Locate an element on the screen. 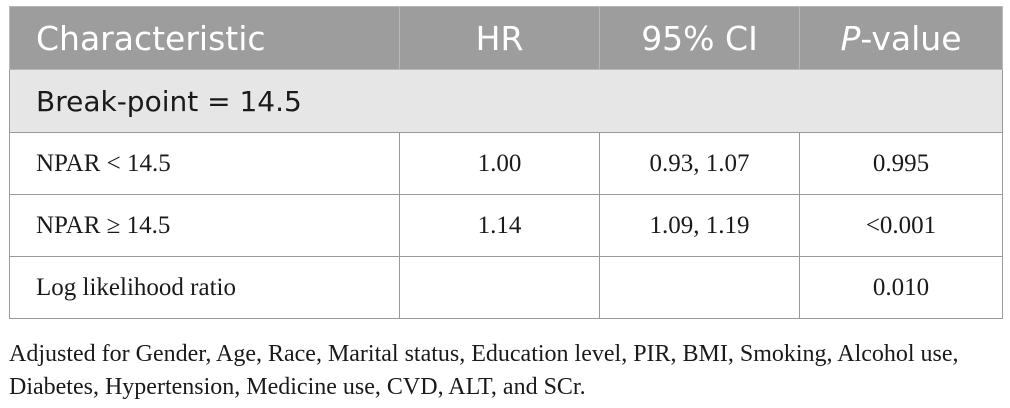  row-ci is located at coordinates (699, 287).